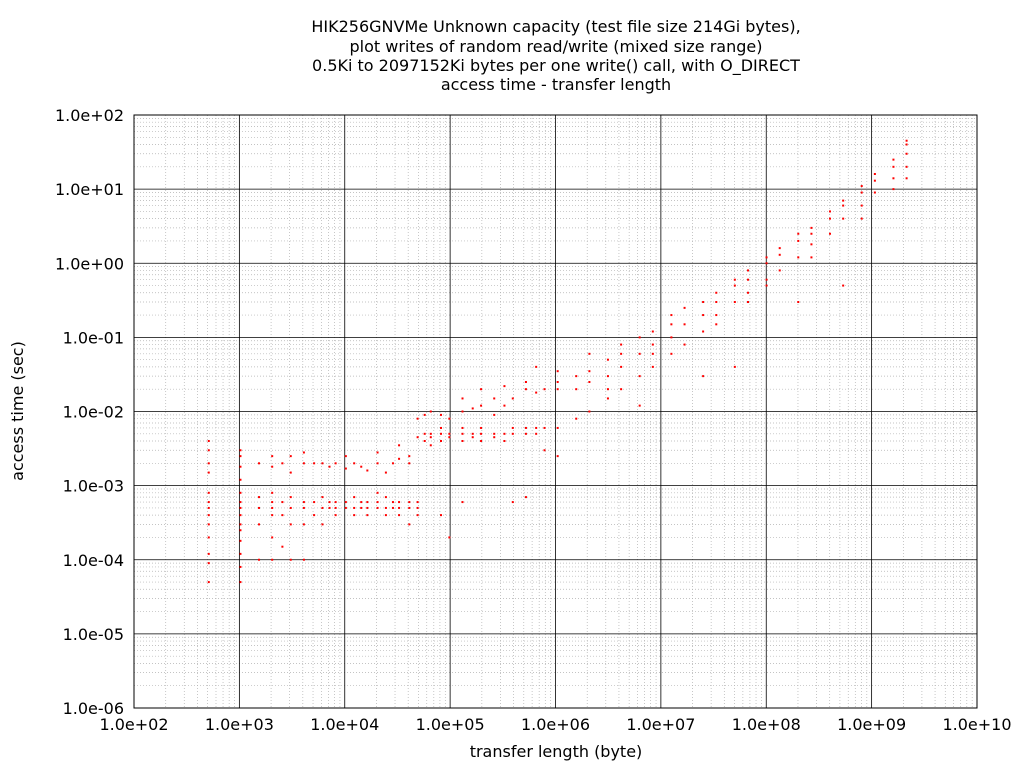 This screenshot has width=1024, height=768. I want to click on x-tick-label: 1.0e+05, so click(450, 724).